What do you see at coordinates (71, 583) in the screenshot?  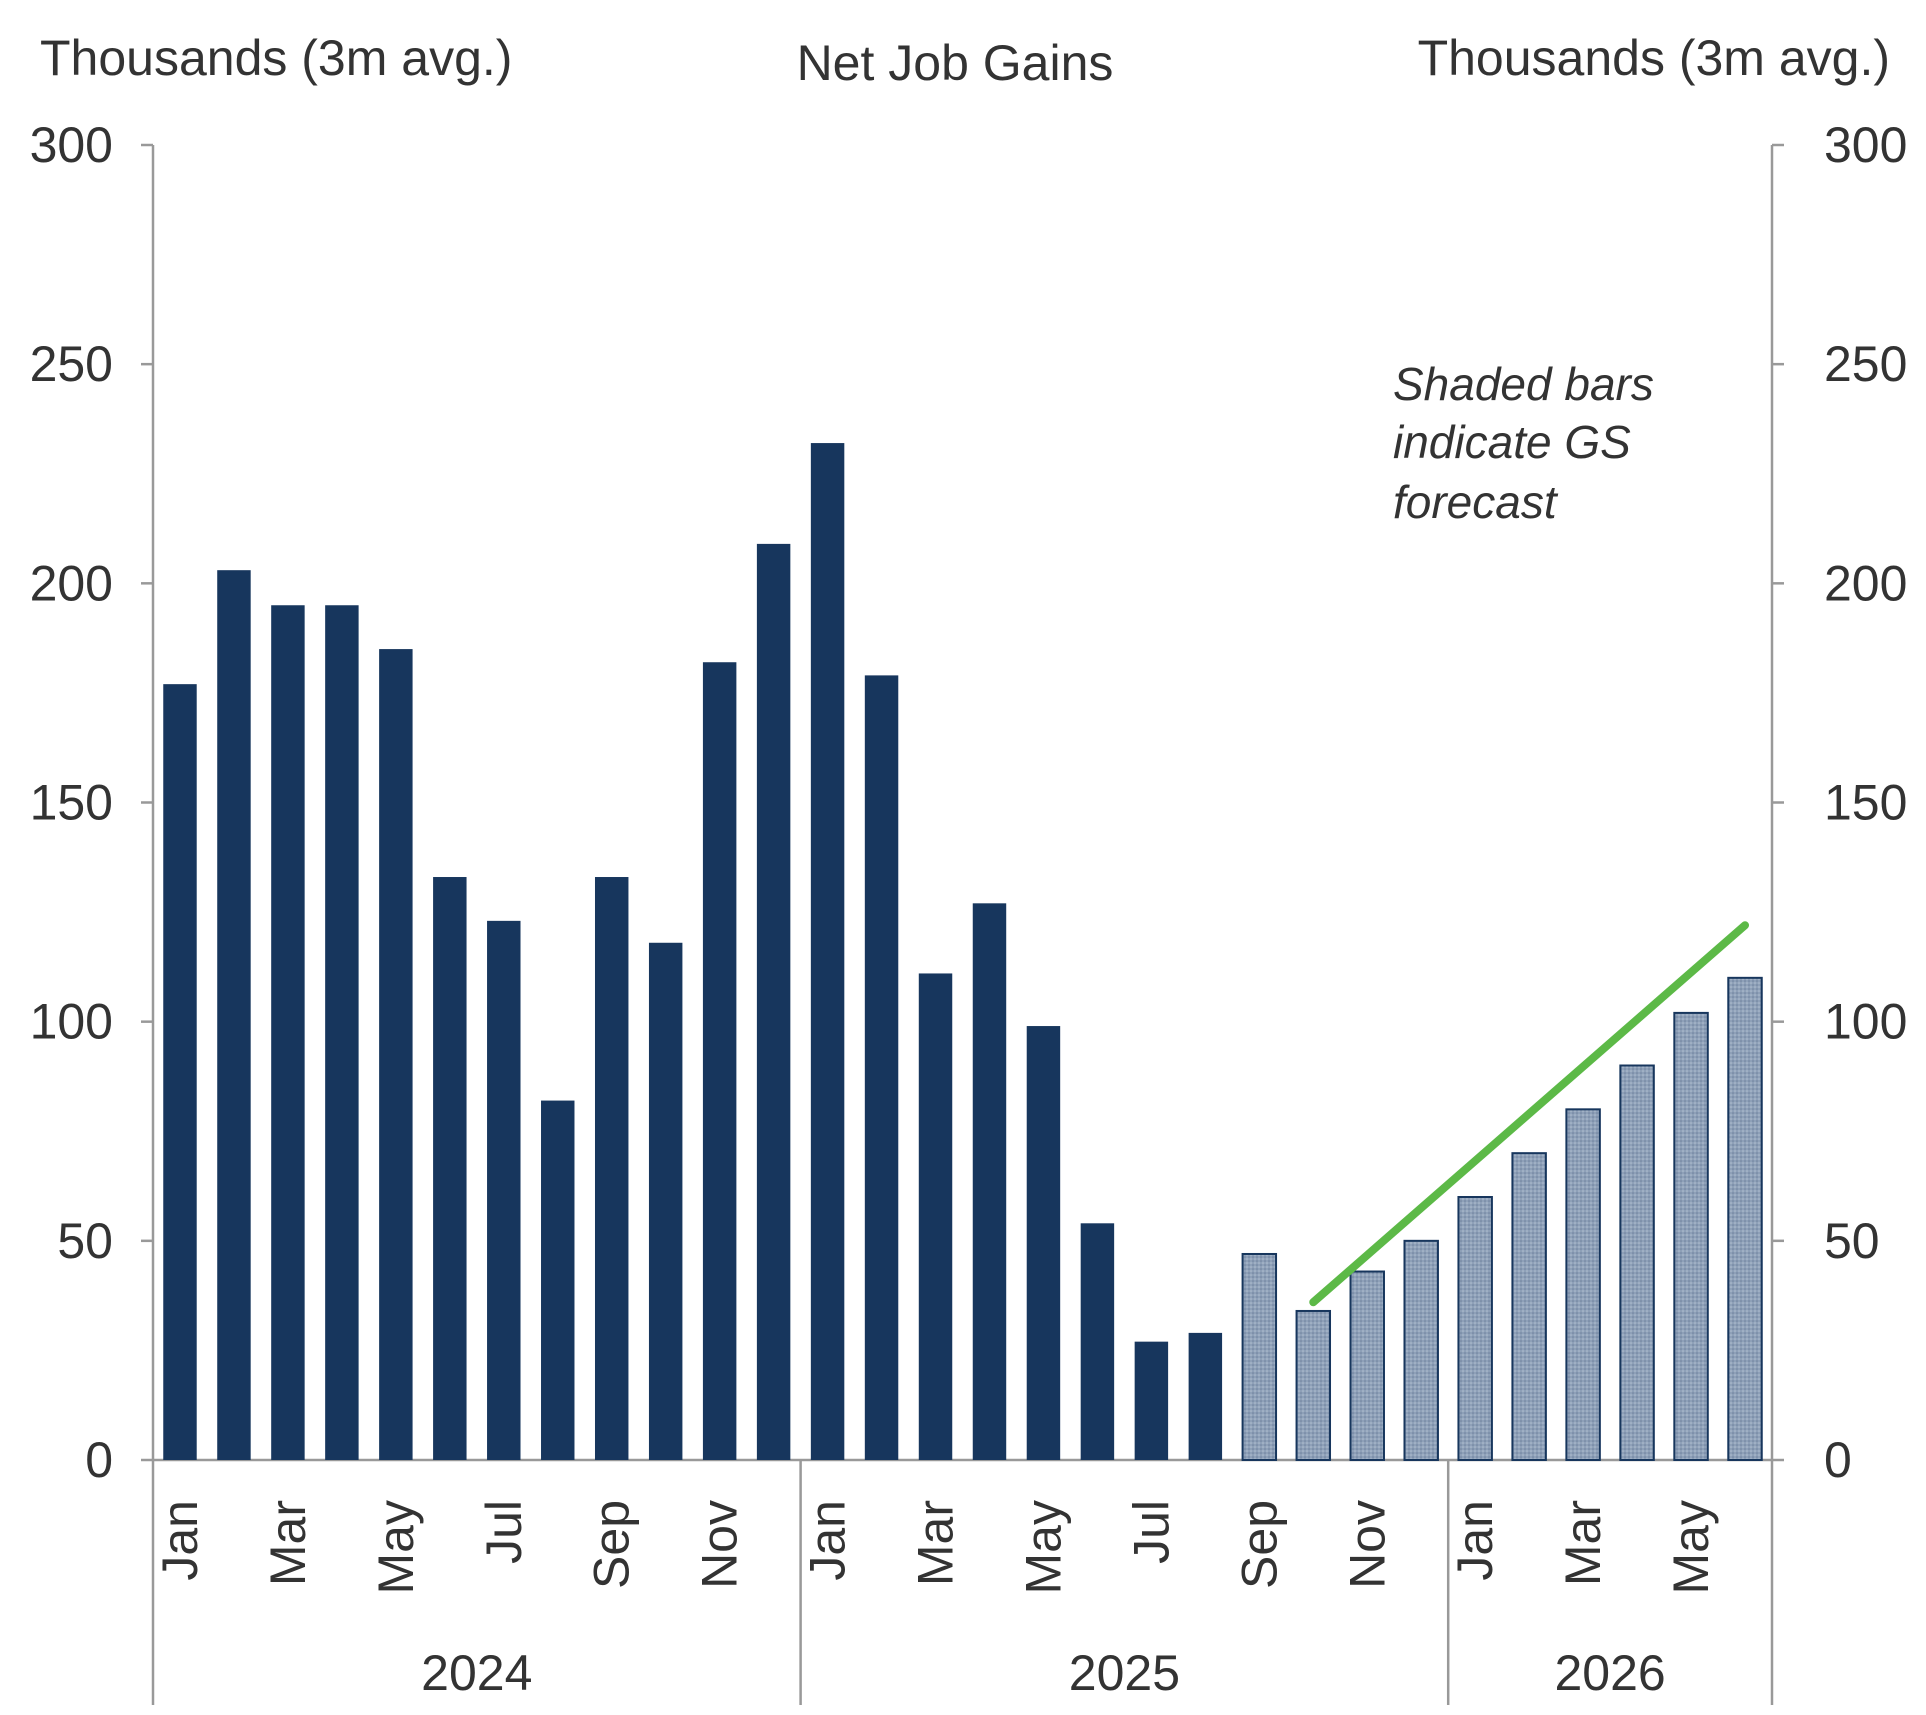 I see `y-tick-label-left: 200` at bounding box center [71, 583].